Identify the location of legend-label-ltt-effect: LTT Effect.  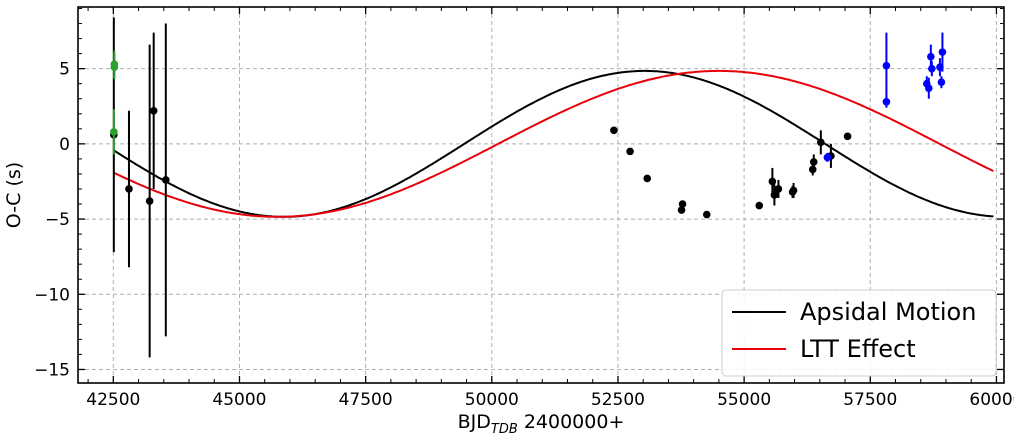
(858, 349).